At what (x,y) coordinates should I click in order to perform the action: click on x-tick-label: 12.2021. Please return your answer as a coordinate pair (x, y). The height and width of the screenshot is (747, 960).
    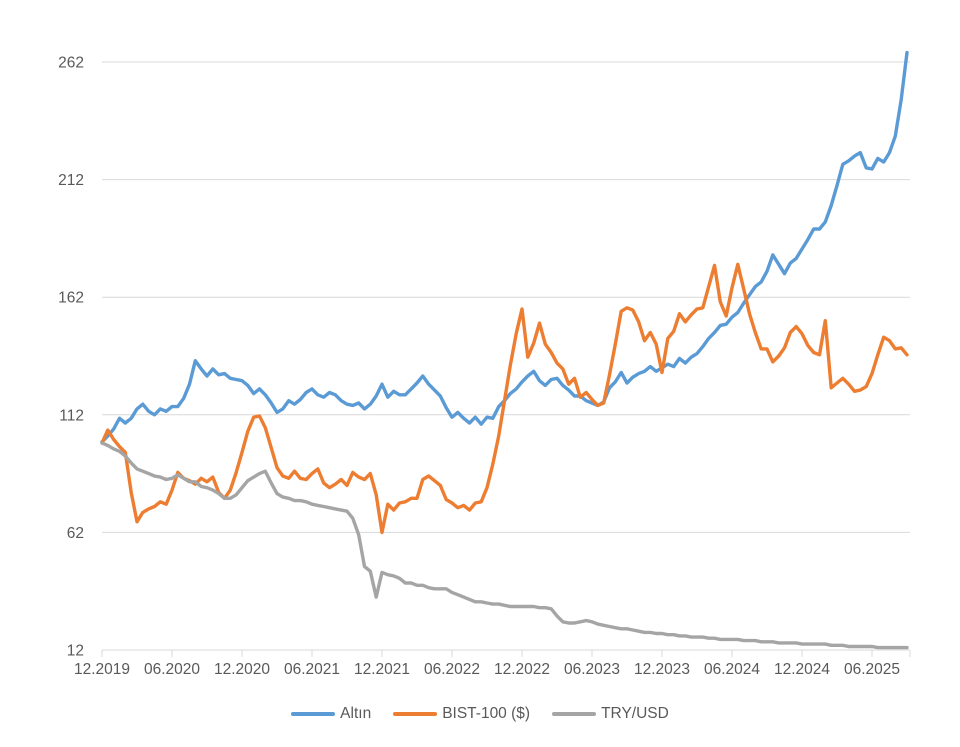
    Looking at the image, I should click on (382, 669).